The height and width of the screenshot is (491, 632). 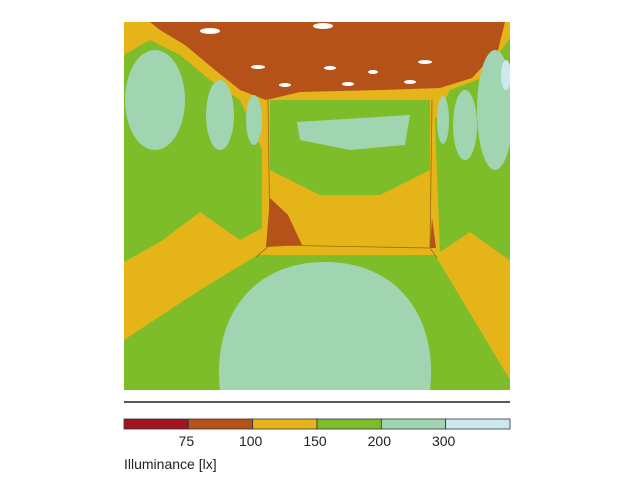 I want to click on legend-tick-label: 200, so click(x=380, y=441).